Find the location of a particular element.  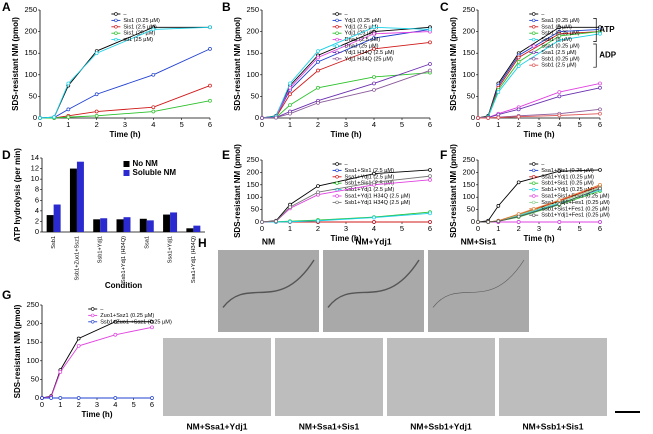

legend-label: Ssb1+Ydj1 (0.25 µM) is located at coordinates (567, 190).